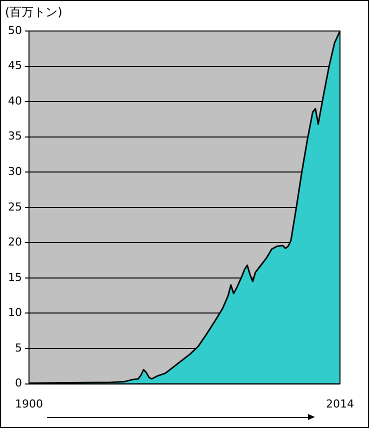 The width and height of the screenshot is (369, 428). I want to click on y-tick-label: 10, so click(15, 313).